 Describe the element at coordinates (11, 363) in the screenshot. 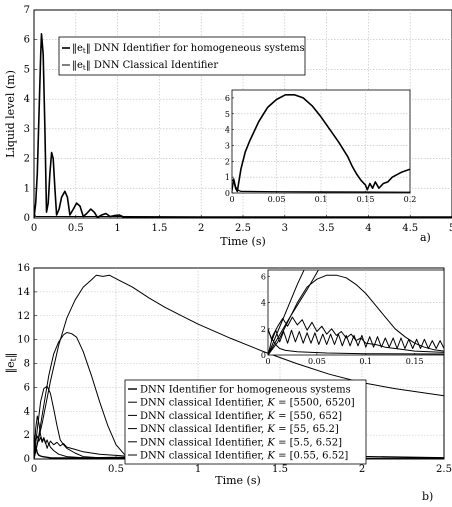

I see `panel-b-ylabel: ‖et‖` at that location.